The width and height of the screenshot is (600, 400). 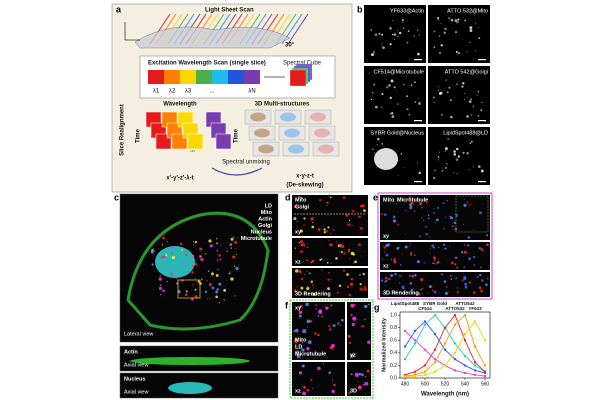 What do you see at coordinates (262, 133) in the screenshot?
I see `cell-blob` at bounding box center [262, 133].